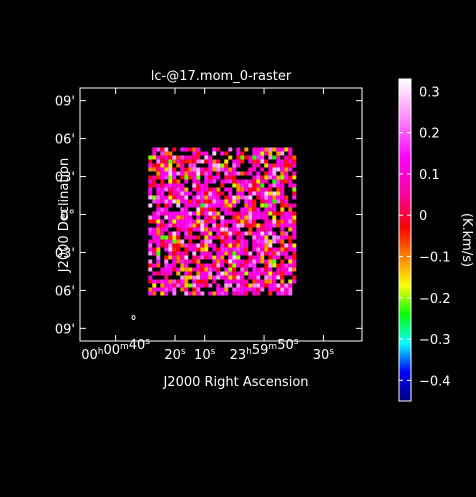 This screenshot has width=476, height=497. Describe the element at coordinates (221, 76) in the screenshot. I see `chart-title: lc-@17.mom_0-raster` at that location.